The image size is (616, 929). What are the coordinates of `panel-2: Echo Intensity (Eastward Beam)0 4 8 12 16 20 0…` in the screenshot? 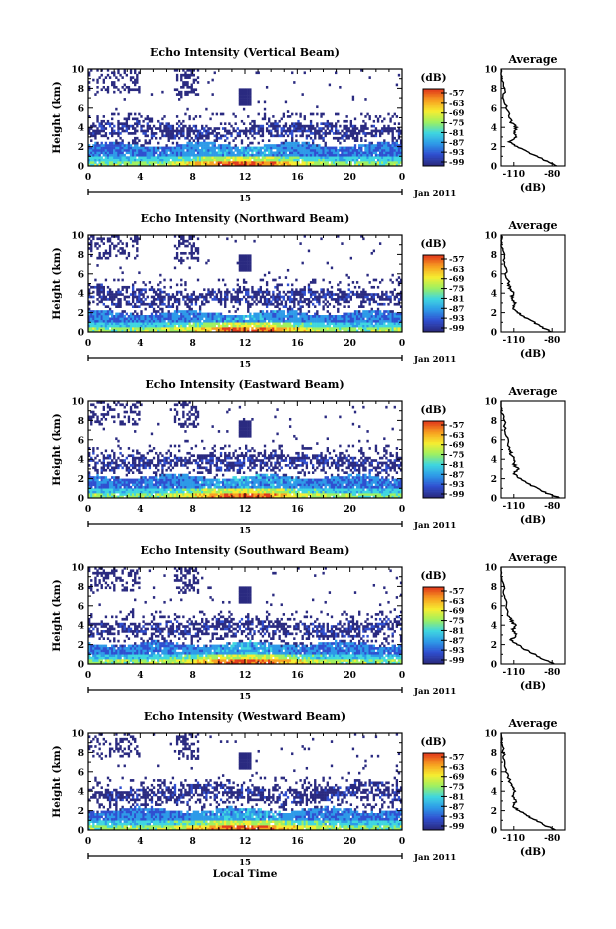 It's located at (308, 457).